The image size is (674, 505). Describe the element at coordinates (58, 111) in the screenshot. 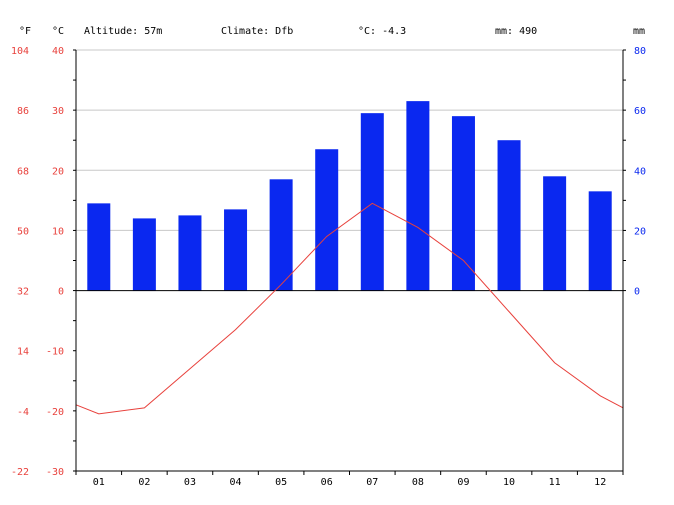

I see `celsius-tick-label: 30` at that location.